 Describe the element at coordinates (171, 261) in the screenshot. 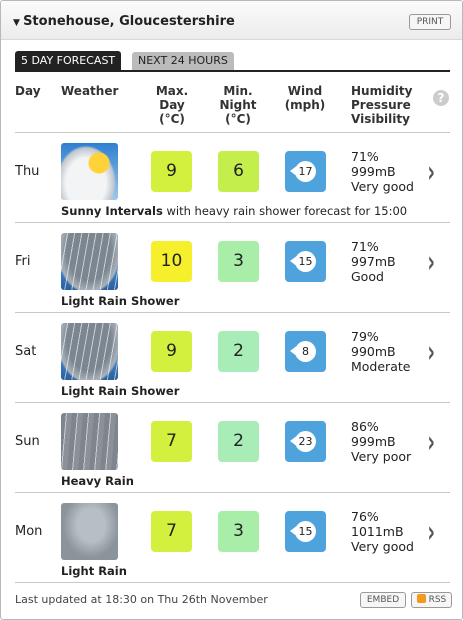

I see `max-temp: 10` at that location.